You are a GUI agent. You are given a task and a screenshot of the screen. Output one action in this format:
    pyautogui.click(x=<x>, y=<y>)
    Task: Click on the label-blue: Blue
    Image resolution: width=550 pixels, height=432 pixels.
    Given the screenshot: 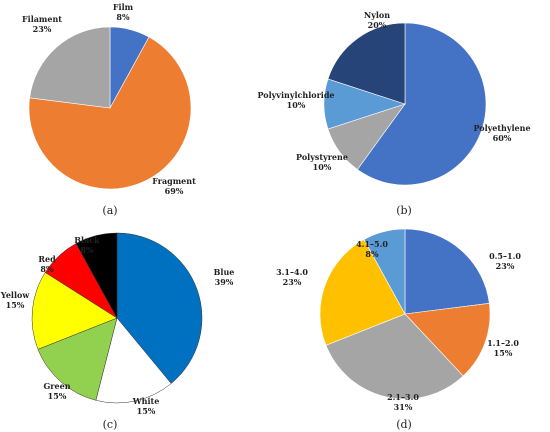 What is the action you would take?
    pyautogui.click(x=224, y=272)
    